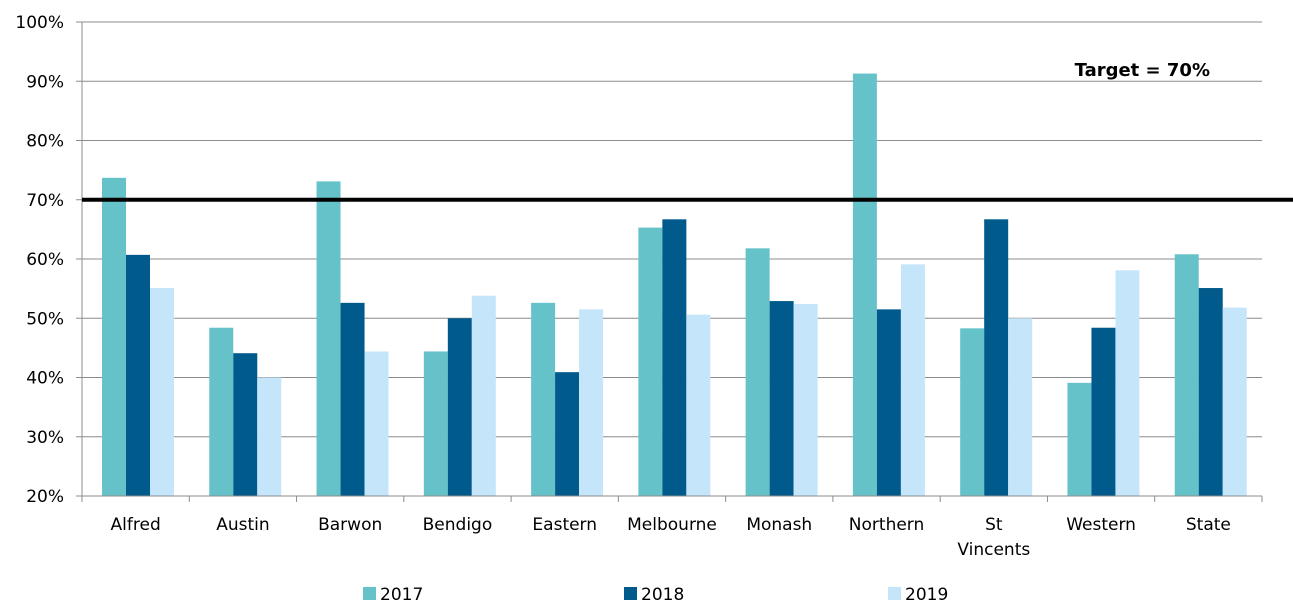  Describe the element at coordinates (662, 594) in the screenshot. I see `legend-label-2018: 2018` at that location.